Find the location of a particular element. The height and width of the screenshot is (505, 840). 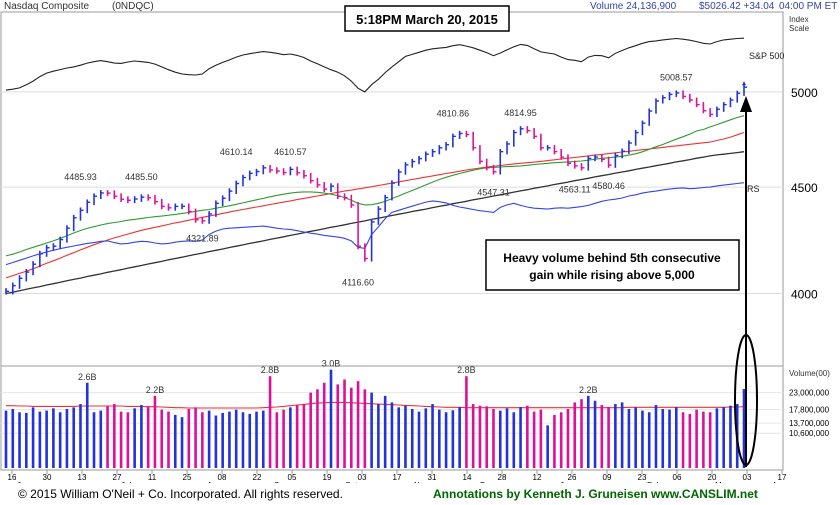

sp500-line is located at coordinates (375, 65).